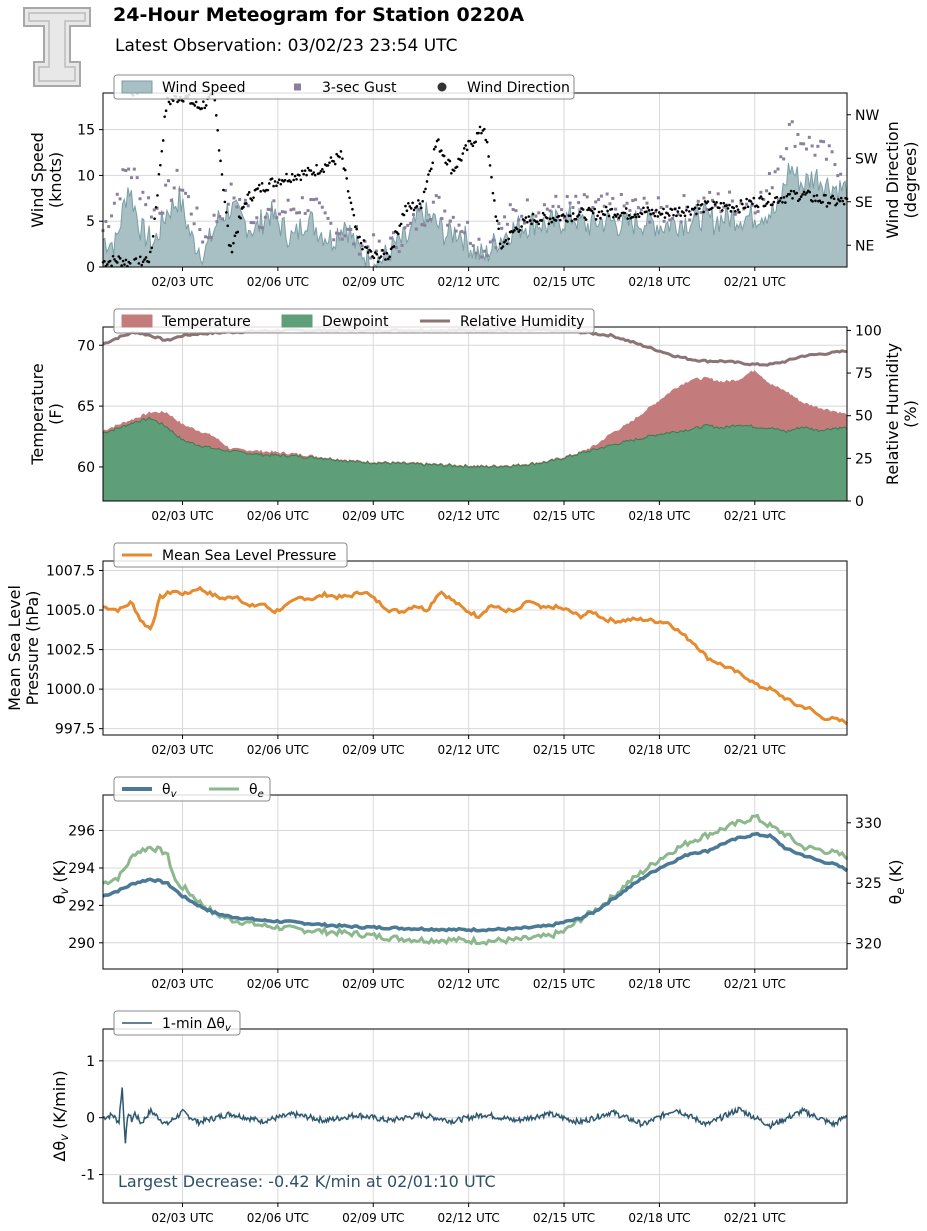 Image resolution: width=927 pixels, height=1231 pixels. I want to click on x-tick-label: 02/18 UTC, so click(659, 282).